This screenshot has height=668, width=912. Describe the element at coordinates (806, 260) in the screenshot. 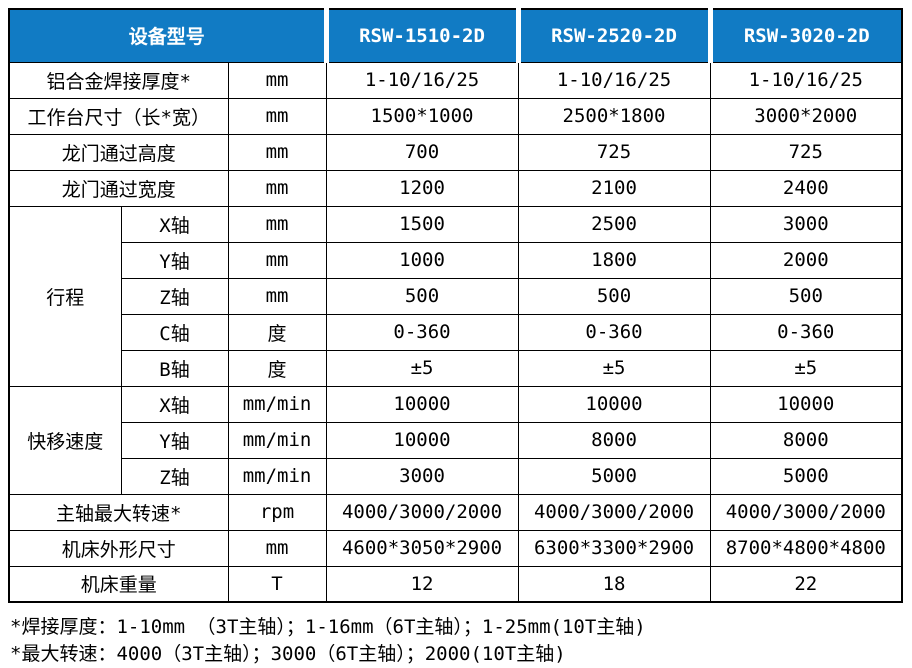

I see `value-cell: 2000` at that location.